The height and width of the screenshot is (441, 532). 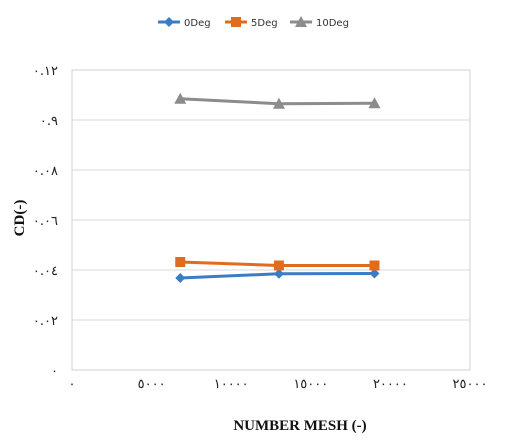 What do you see at coordinates (49, 121) in the screenshot?
I see `y-tick-label: ٠.٩` at bounding box center [49, 121].